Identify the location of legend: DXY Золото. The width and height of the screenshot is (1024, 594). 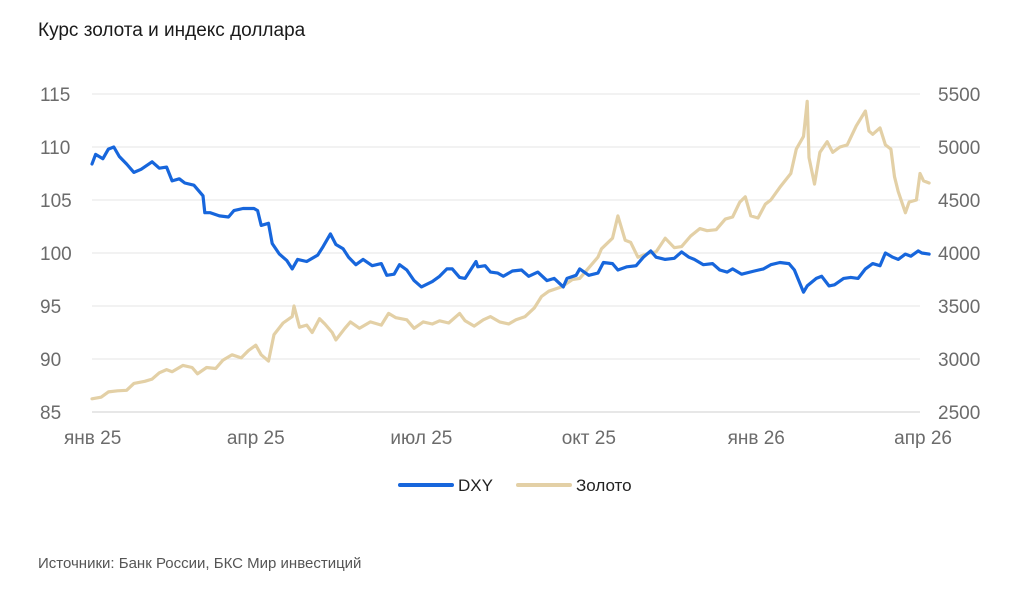
(515, 485).